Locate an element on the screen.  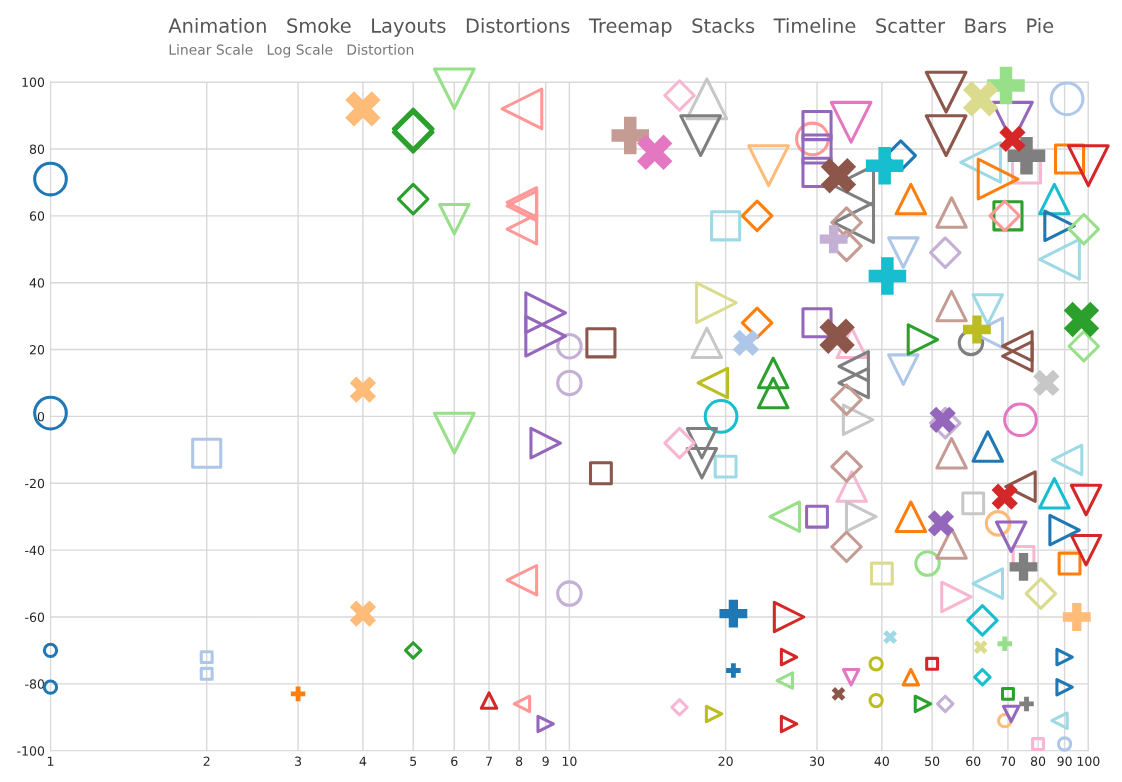
y-tick-label: -80 is located at coordinates (35, 684).